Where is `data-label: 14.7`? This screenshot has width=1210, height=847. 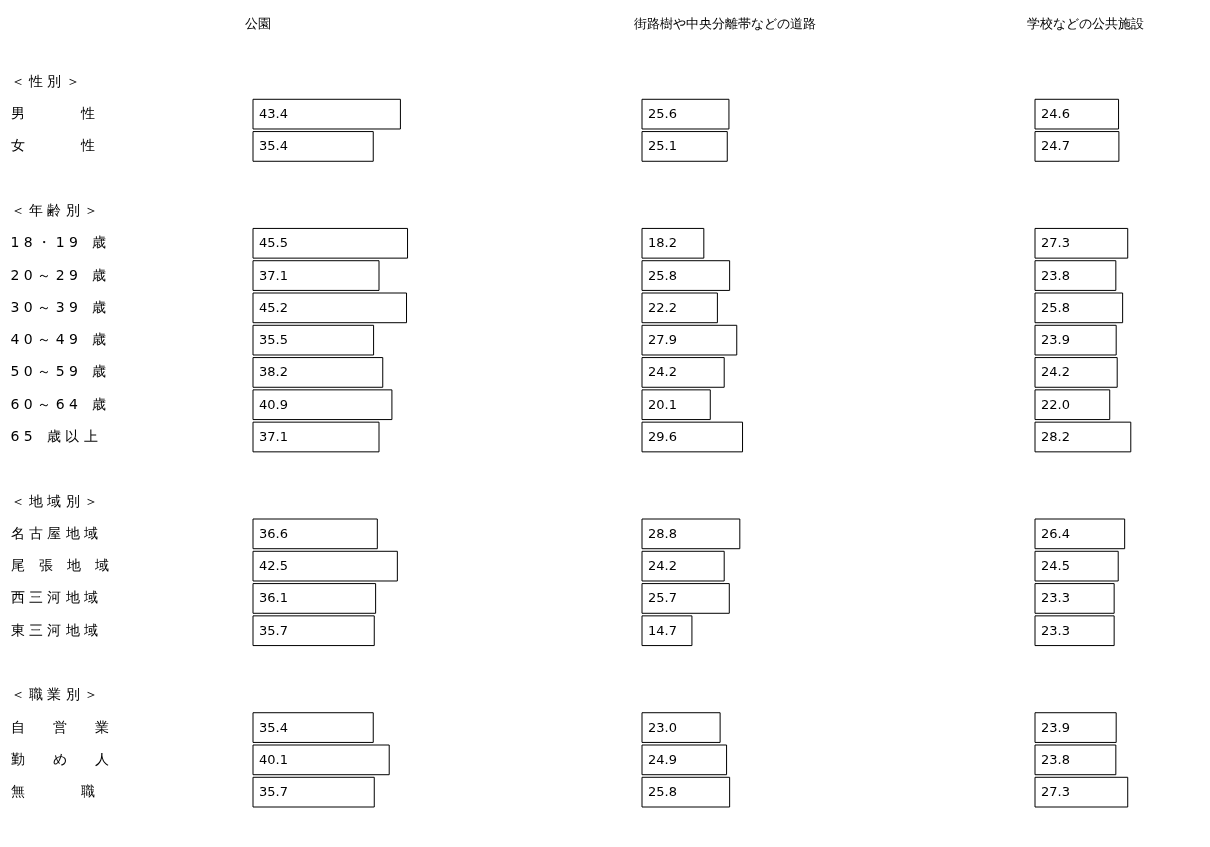
data-label: 14.7 is located at coordinates (662, 630).